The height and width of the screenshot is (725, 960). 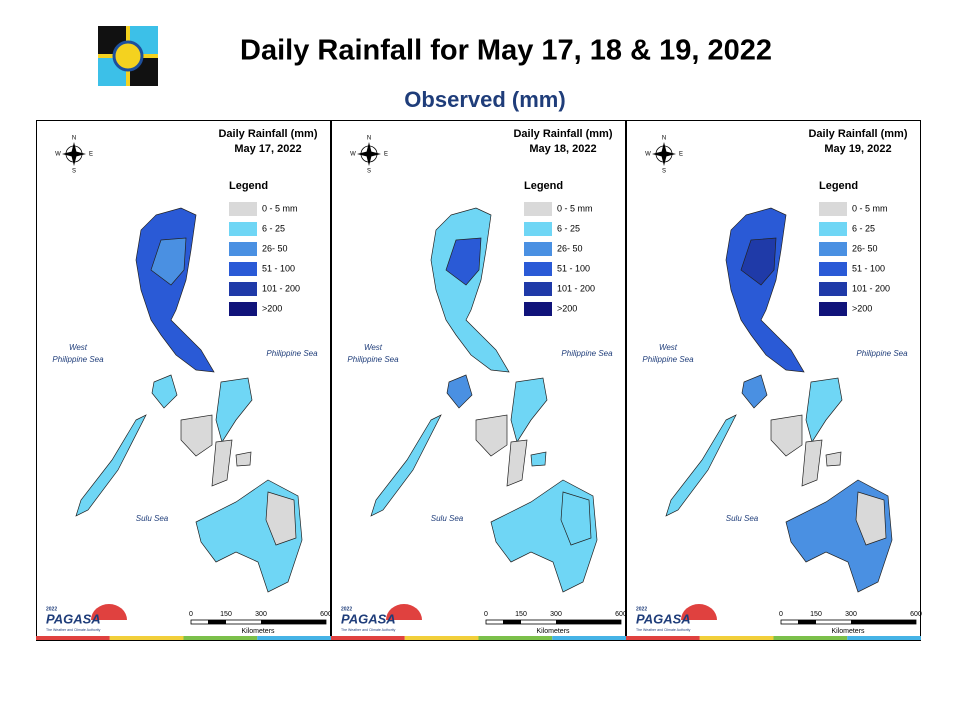 I want to click on compass-needle, so click(x=369, y=154).